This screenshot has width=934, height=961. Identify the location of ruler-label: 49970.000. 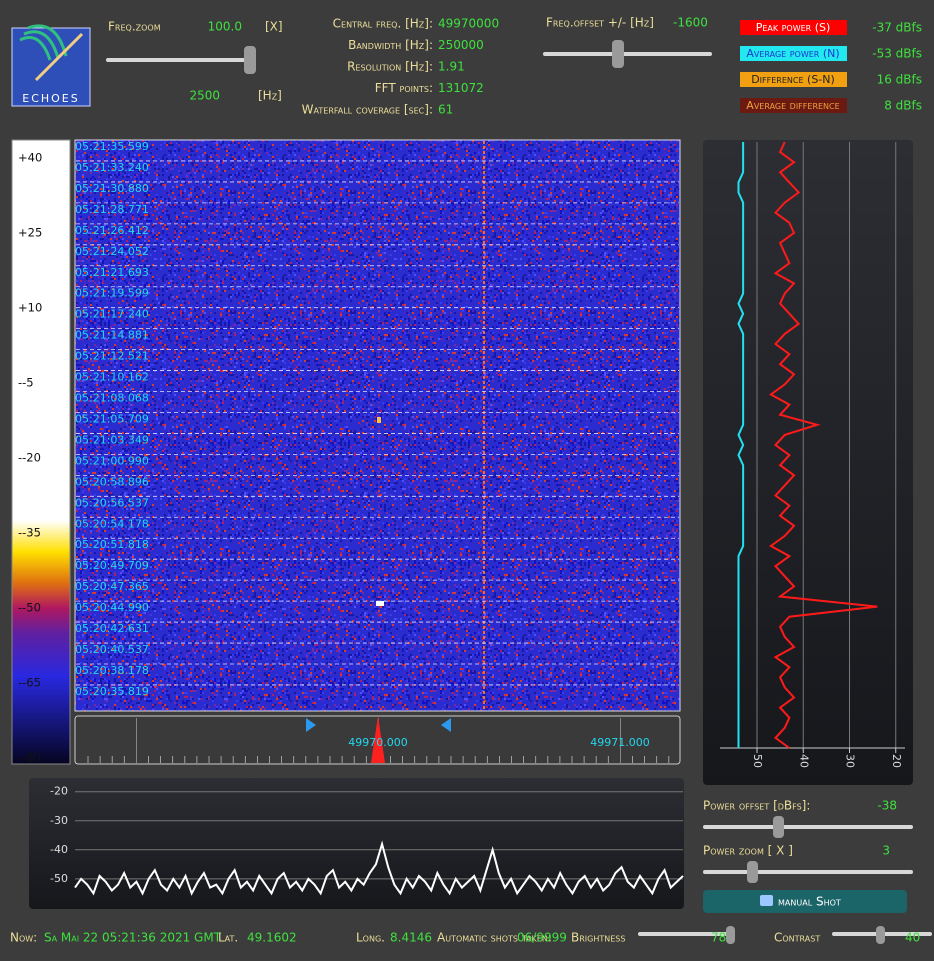
(378, 742).